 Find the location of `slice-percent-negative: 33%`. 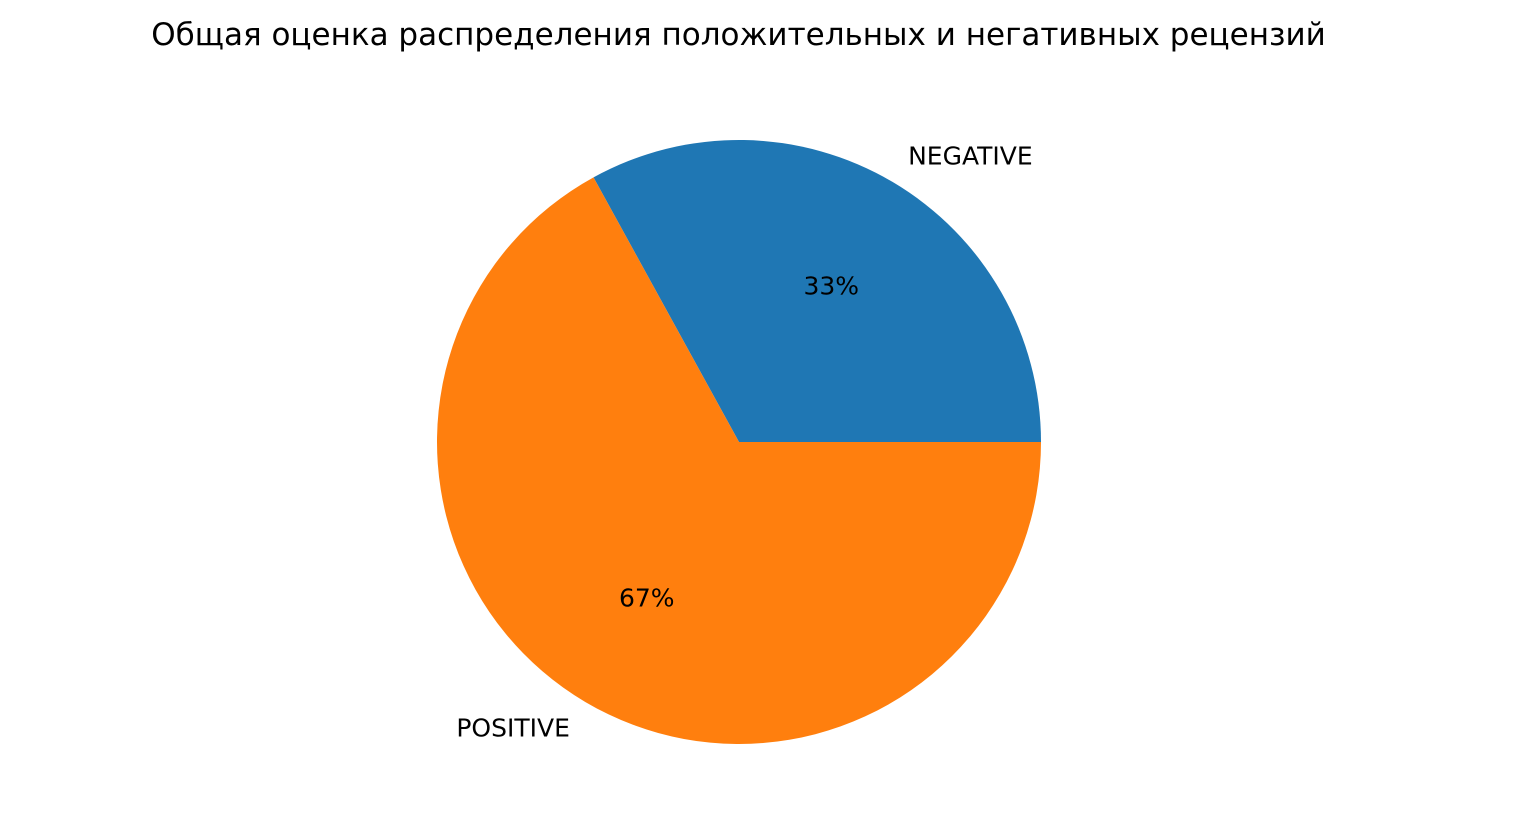

slice-percent-negative: 33% is located at coordinates (831, 286).